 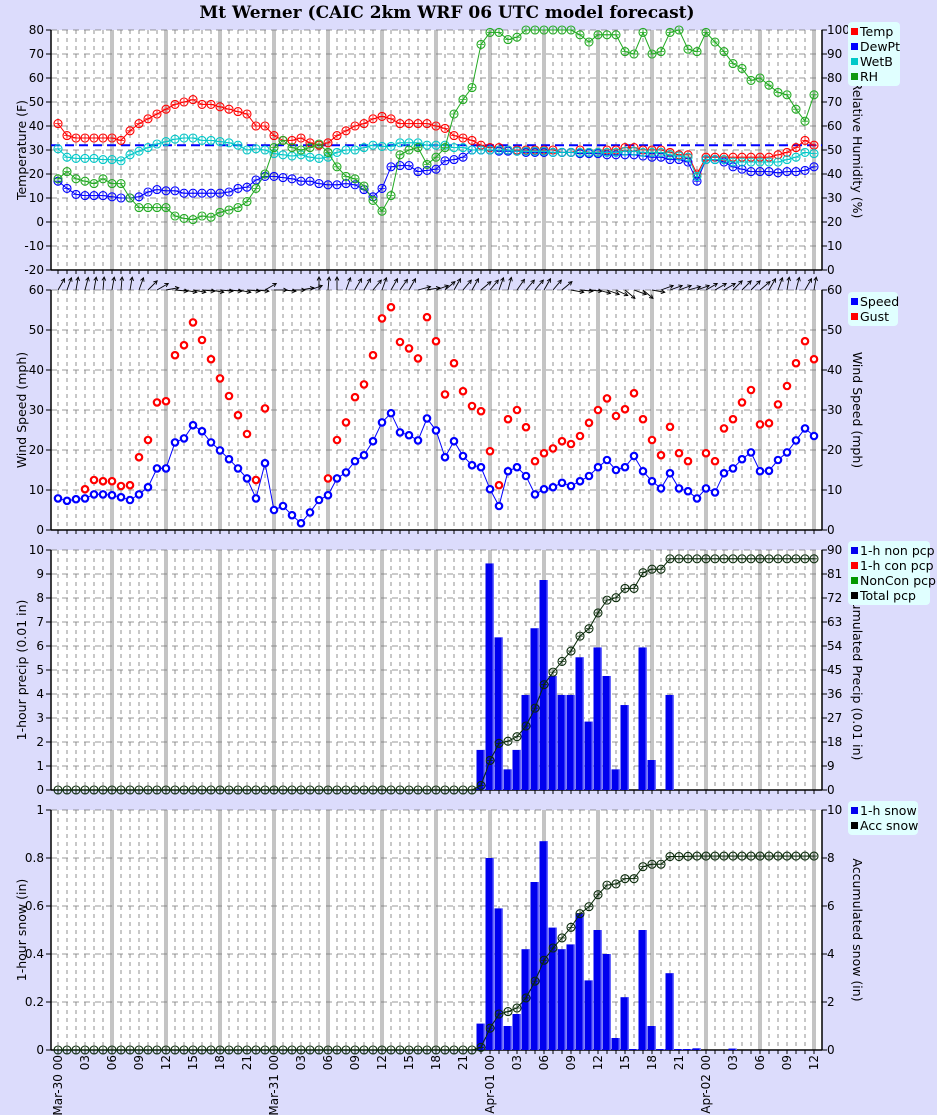 I want to click on legend-swatch, so click(x=854, y=301).